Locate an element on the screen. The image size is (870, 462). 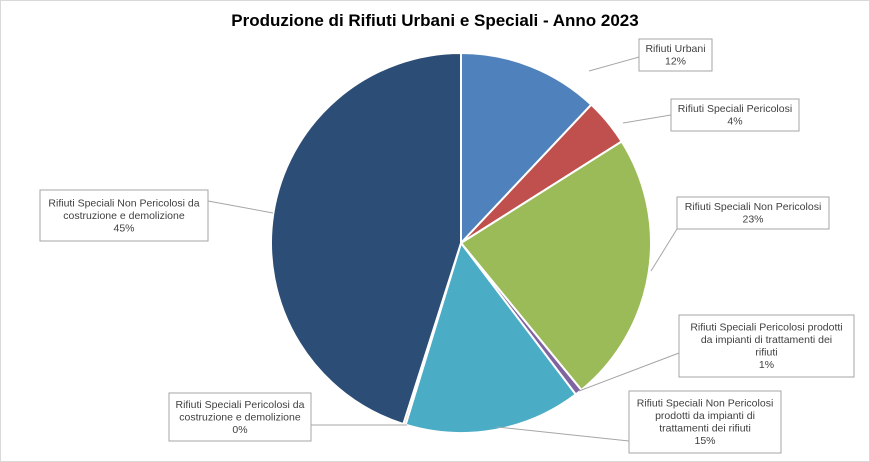
data-label-urbani: Rifiuti Urbani 12% is located at coordinates (650, 55).